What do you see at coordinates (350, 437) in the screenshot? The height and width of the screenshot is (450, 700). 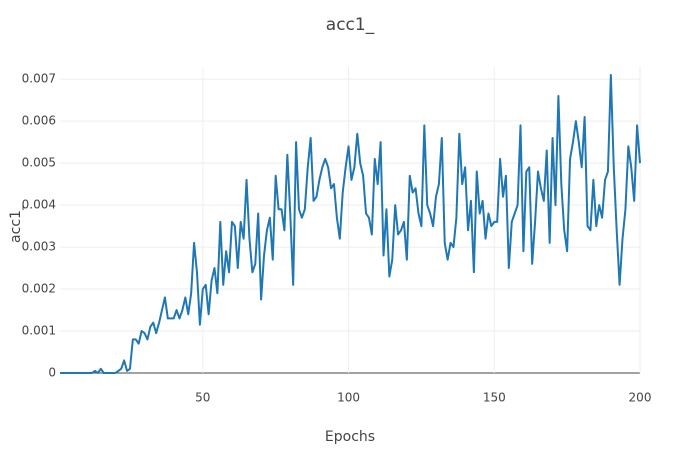 I see `x-axis-title: Epochs` at bounding box center [350, 437].